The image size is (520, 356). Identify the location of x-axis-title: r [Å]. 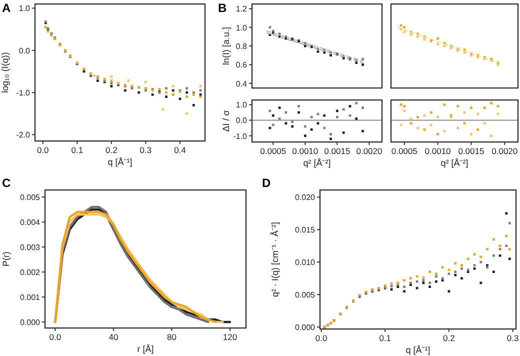
(145, 349).